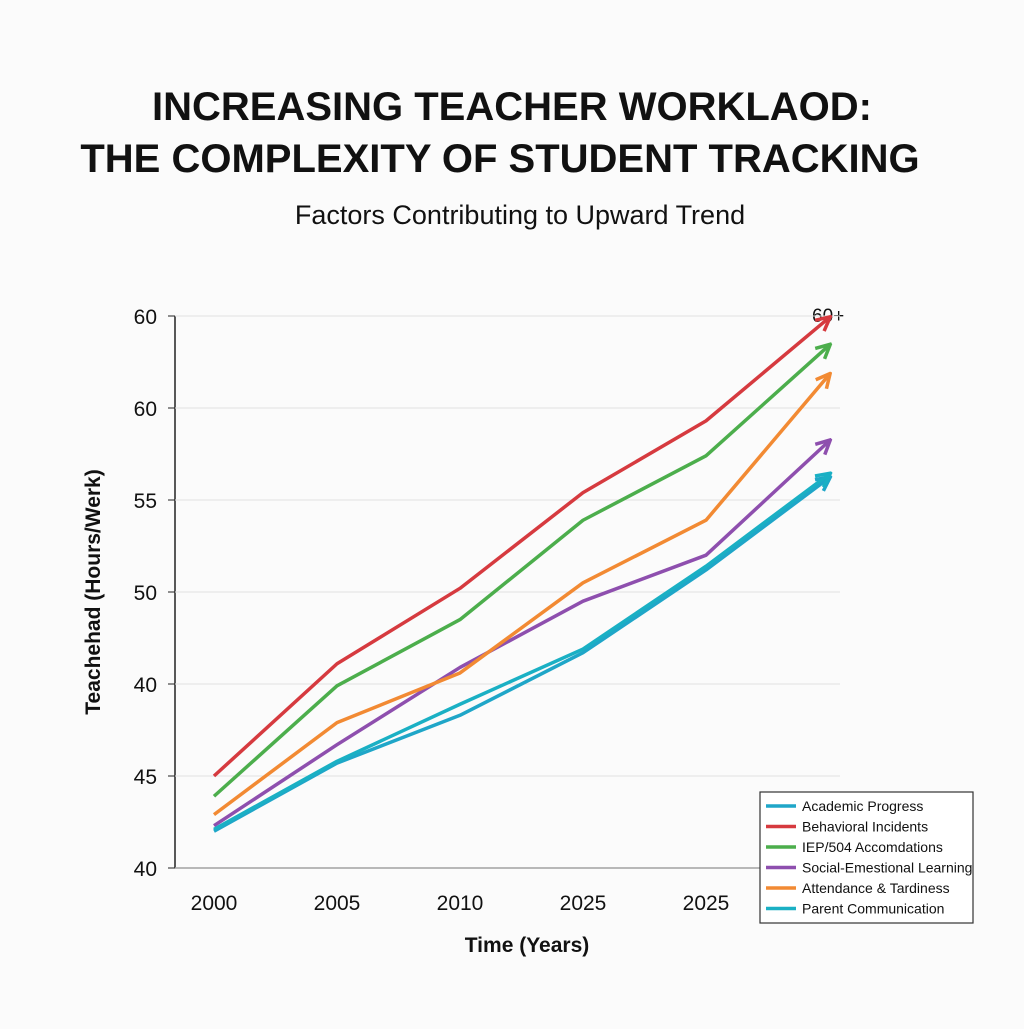 The image size is (1024, 1029). What do you see at coordinates (145, 501) in the screenshot?
I see `y-tick-label: 55` at bounding box center [145, 501].